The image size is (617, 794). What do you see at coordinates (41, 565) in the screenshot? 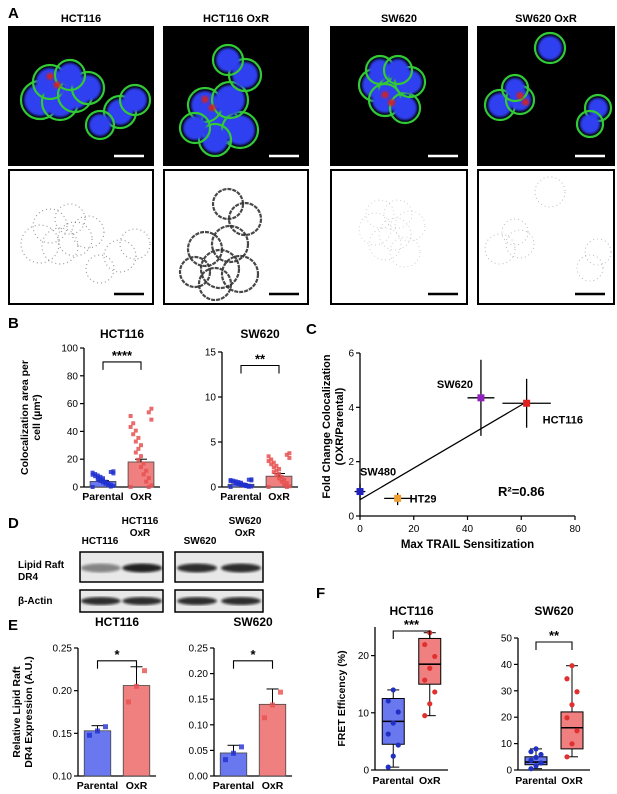
I see `row-label: Lipid Raft` at bounding box center [41, 565].